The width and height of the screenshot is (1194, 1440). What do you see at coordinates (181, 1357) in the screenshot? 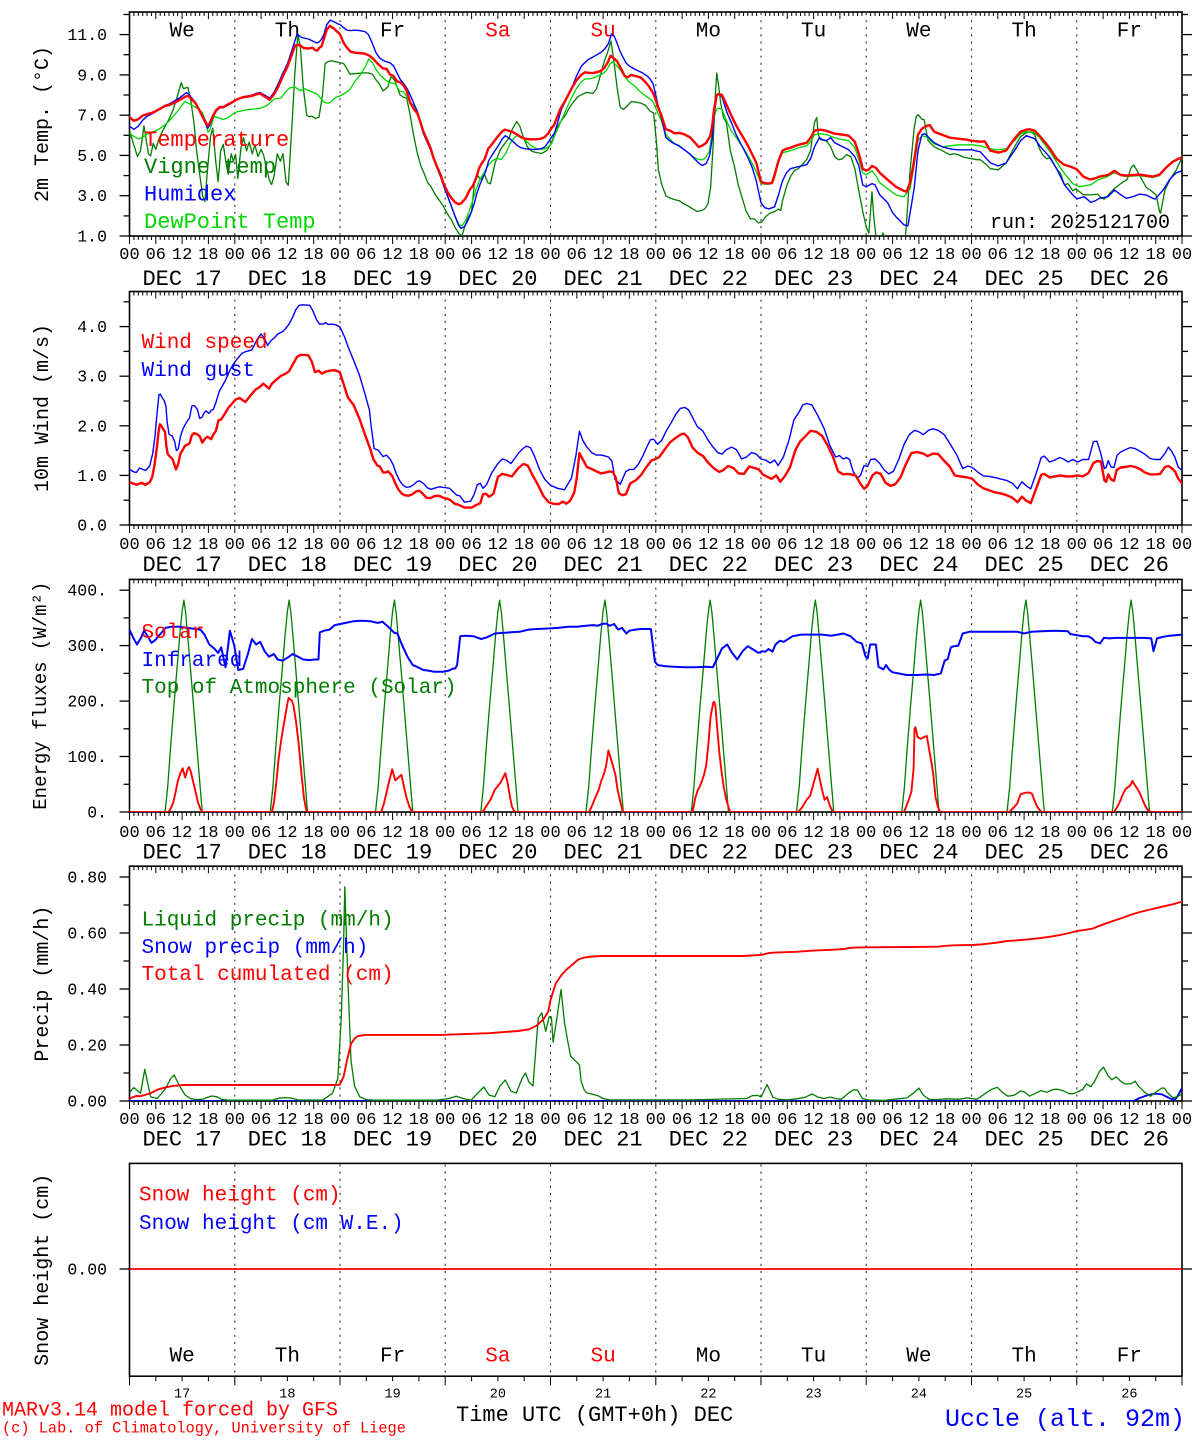
I see `svg-text: We` at bounding box center [181, 1357].